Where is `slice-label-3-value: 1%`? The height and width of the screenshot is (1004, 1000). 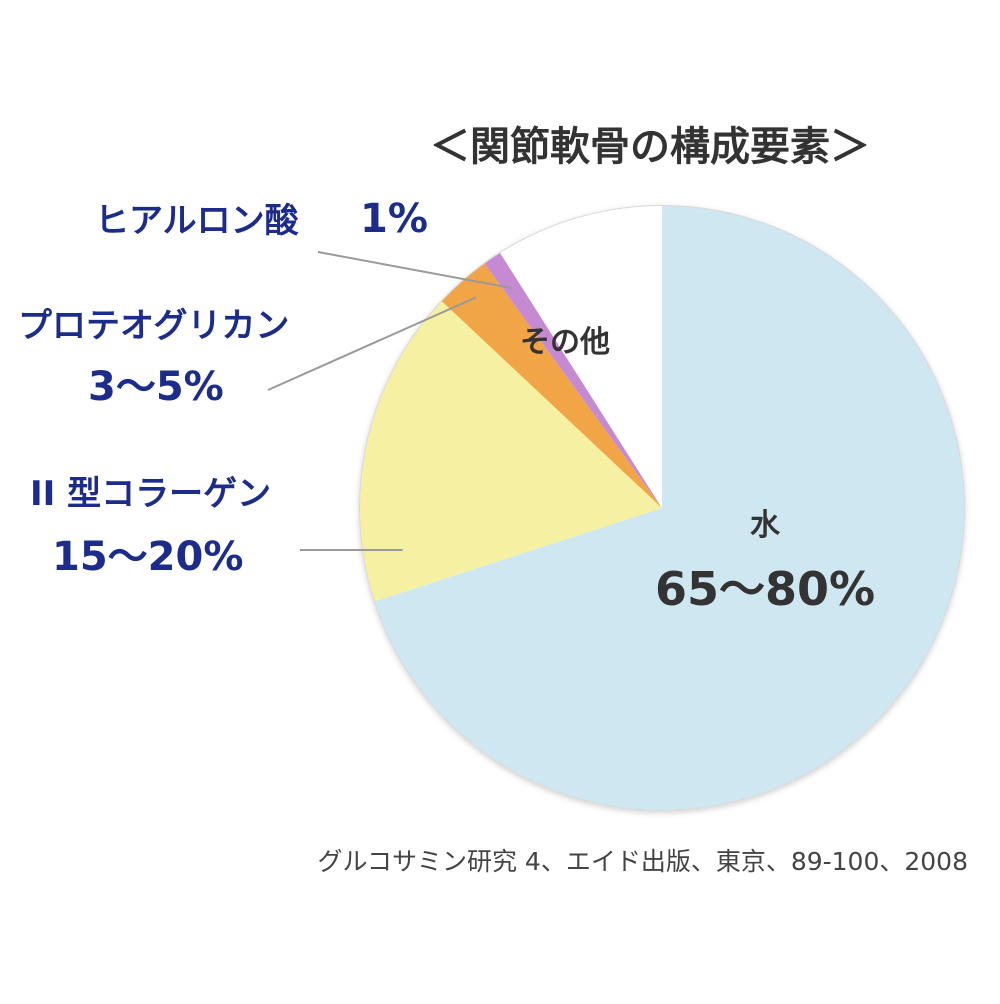
slice-label-3-value: 1% is located at coordinates (394, 219).